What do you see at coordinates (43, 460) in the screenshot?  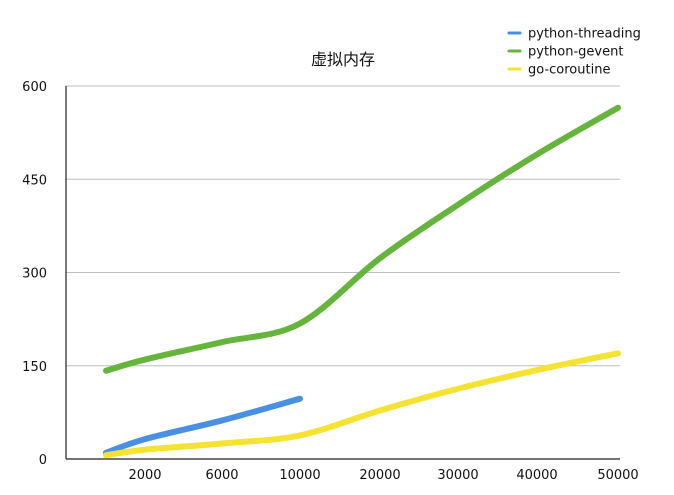 I see `y-tick-label: 0` at bounding box center [43, 460].